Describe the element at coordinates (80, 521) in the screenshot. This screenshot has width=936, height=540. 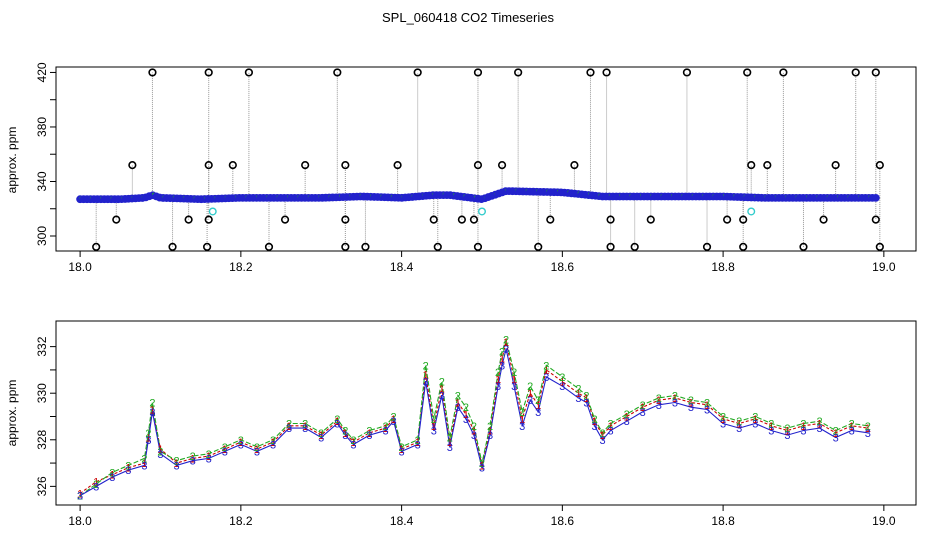
I see `x-tick-label: 18.0` at that location.